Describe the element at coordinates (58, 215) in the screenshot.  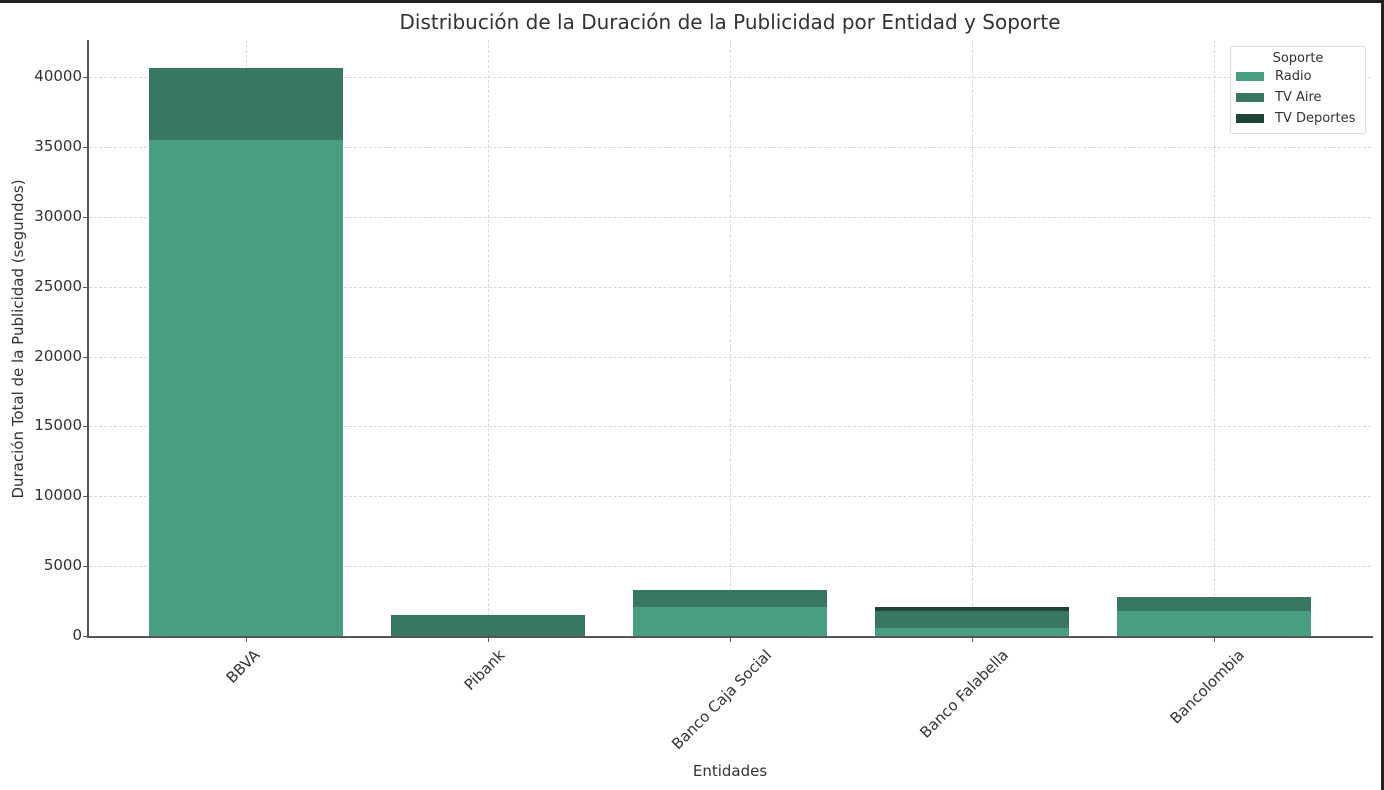
I see `y-tick-label: 30000` at that location.